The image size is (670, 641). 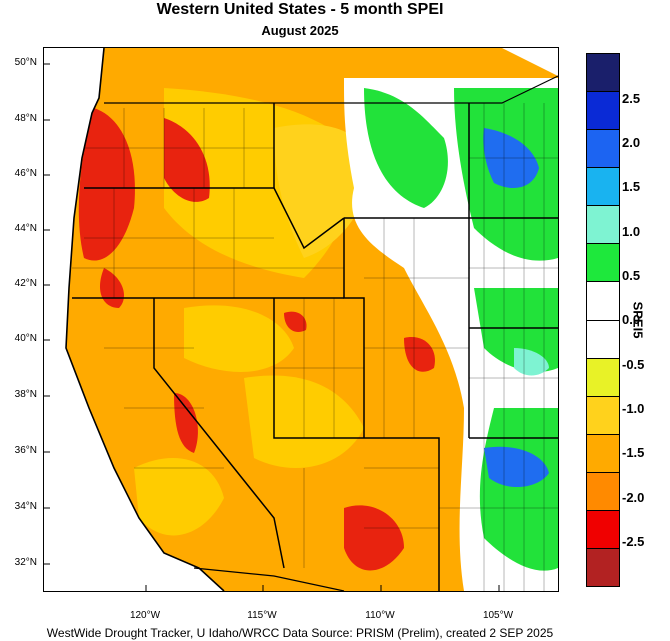 I want to click on legend-title: SPEI5, so click(x=638, y=320).